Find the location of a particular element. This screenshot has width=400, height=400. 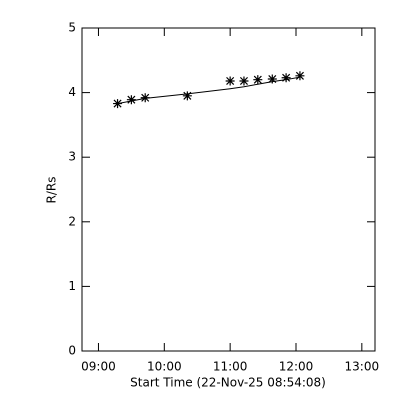

x-tick-label: 11:00 is located at coordinates (230, 367).